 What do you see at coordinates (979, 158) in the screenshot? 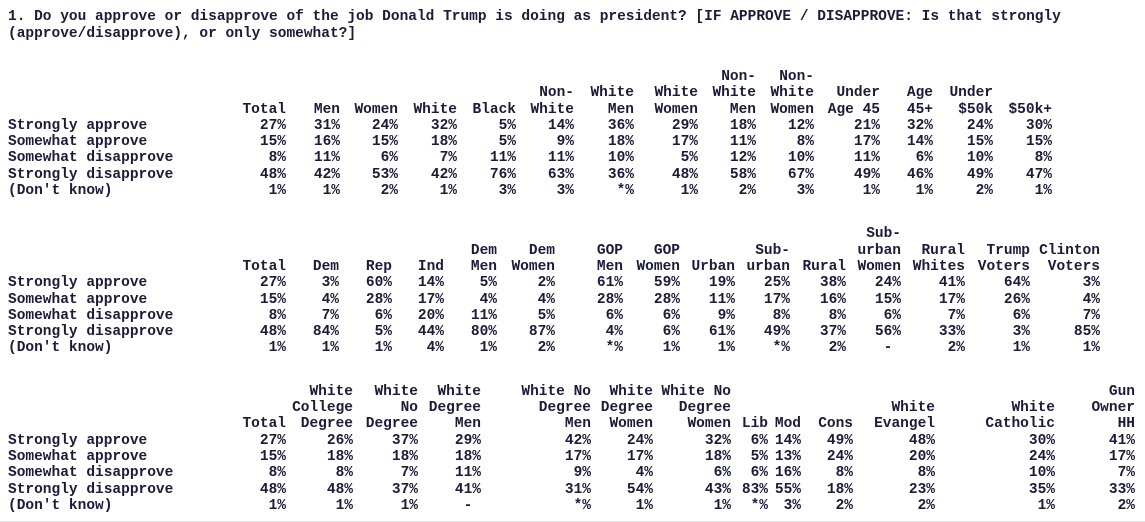
I see `data-cell: 10%` at bounding box center [979, 158].